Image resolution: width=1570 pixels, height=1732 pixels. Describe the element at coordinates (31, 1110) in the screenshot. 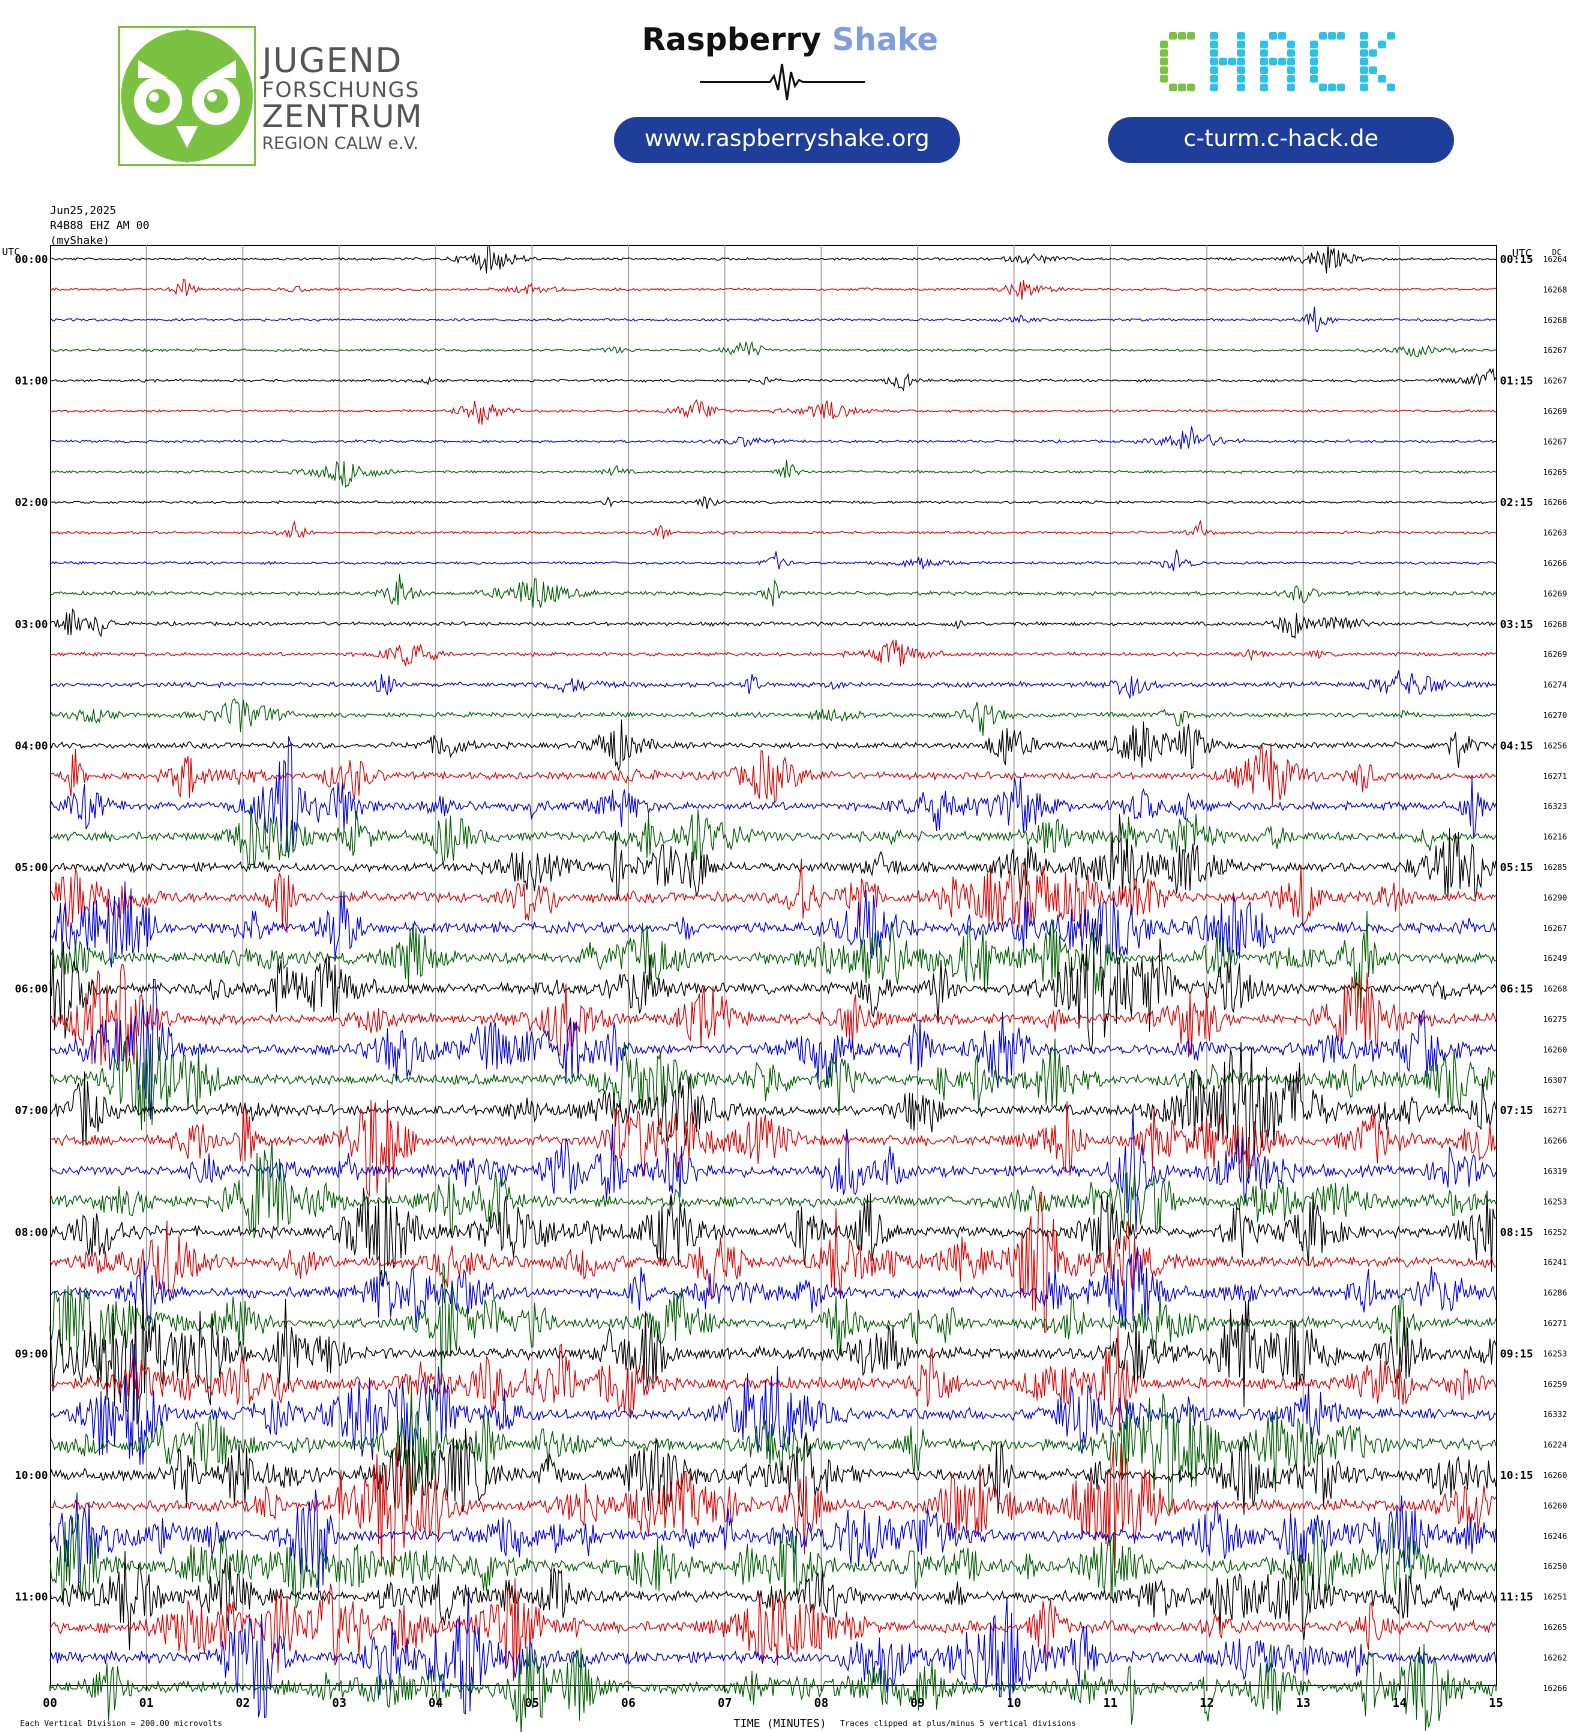

I see `hour-label-left: 07:00` at that location.